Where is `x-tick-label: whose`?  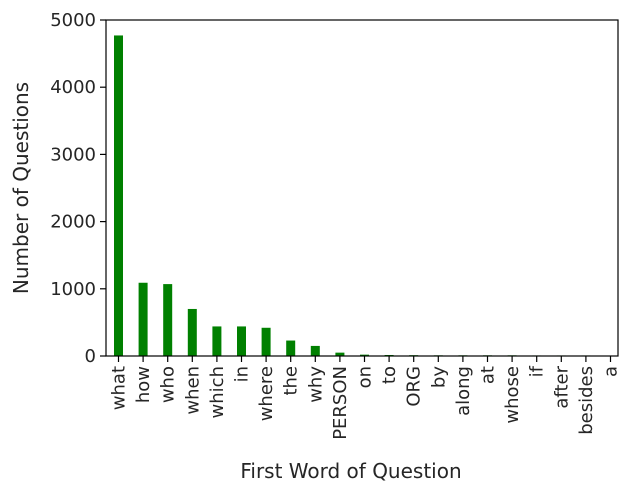
x-tick-label: whose is located at coordinates (512, 395).